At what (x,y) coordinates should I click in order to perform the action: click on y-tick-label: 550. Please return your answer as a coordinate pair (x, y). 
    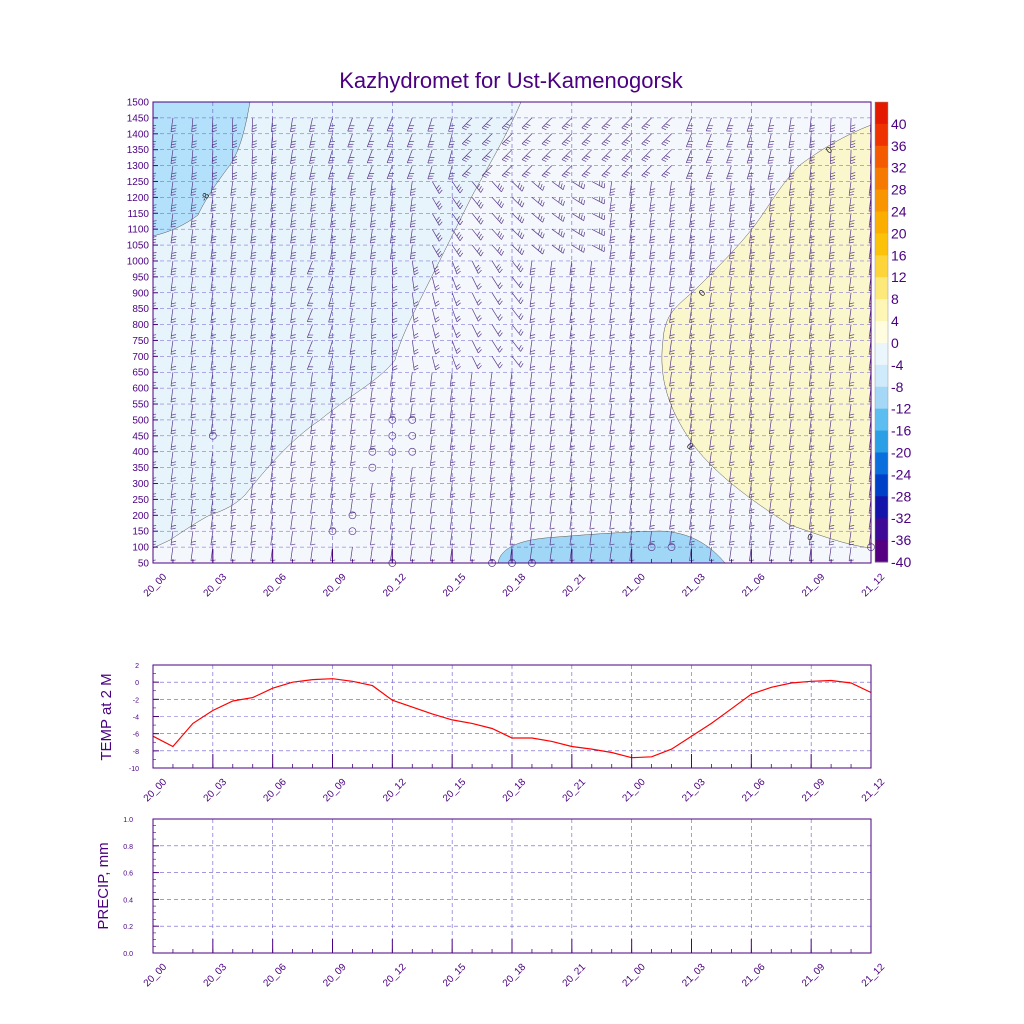
    Looking at the image, I should click on (140, 405).